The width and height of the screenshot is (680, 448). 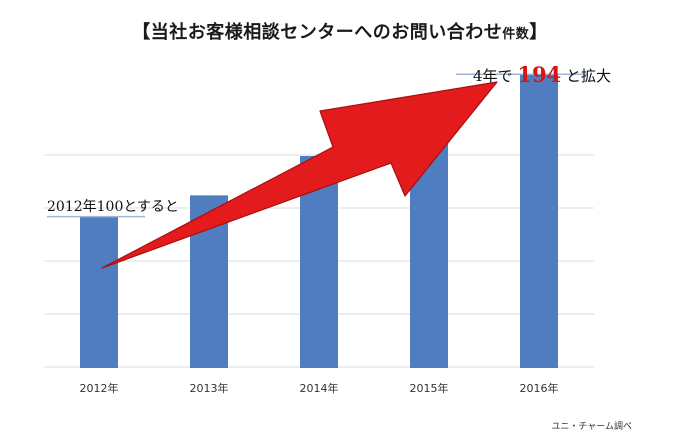 I want to click on annotation-end-suffix: と拡大, so click(x=588, y=76).